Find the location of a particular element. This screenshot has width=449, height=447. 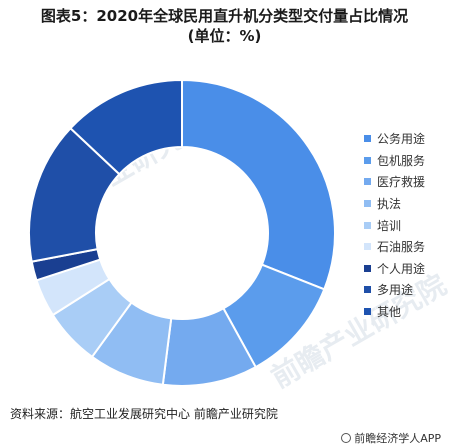

legend-item: 执法 is located at coordinates (394, 204).